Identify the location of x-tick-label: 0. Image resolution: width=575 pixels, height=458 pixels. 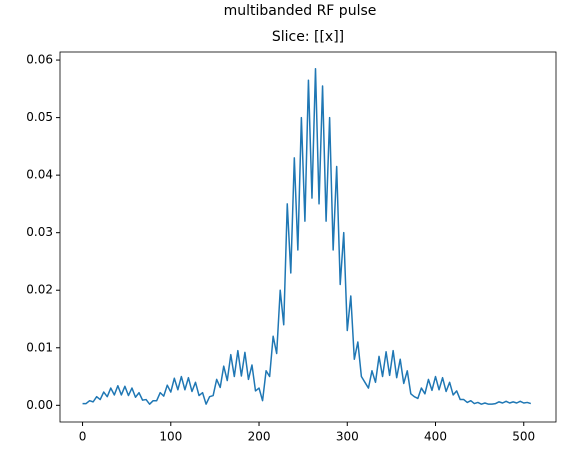
(83, 437).